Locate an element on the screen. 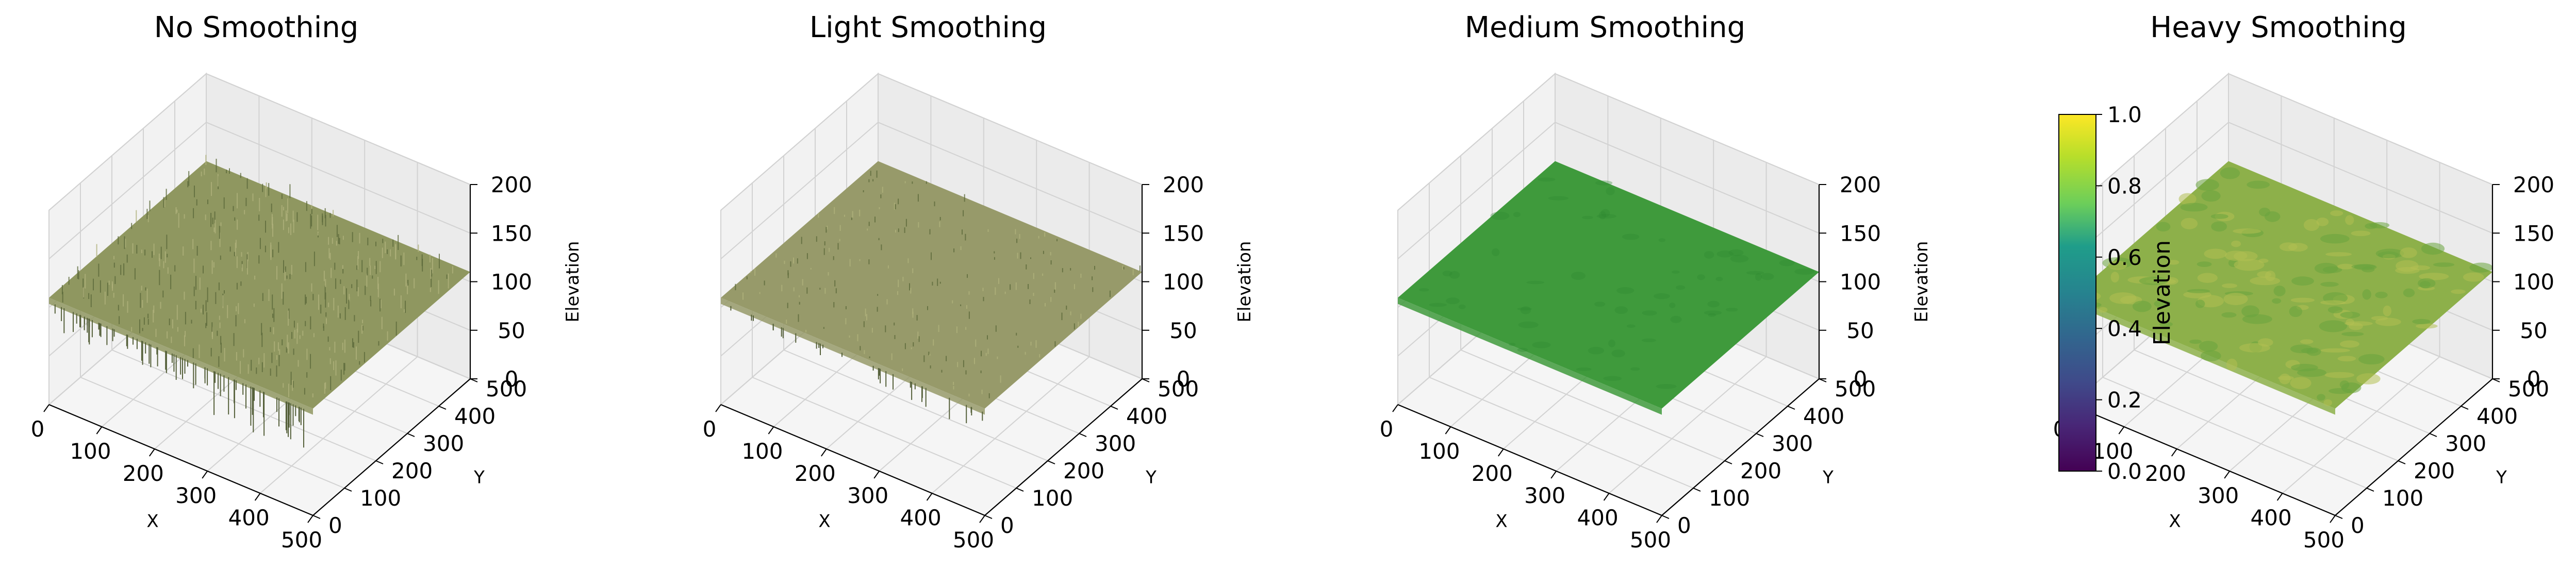 This screenshot has height=568, width=2576. chart-title: Medium Smoothing is located at coordinates (1605, 27).